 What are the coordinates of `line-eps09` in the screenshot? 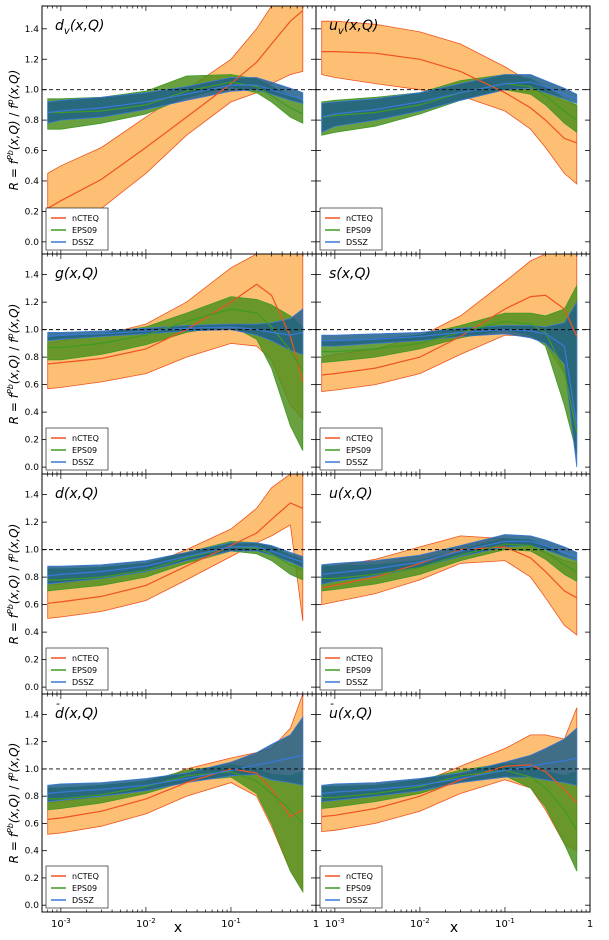 It's located at (449, 376).